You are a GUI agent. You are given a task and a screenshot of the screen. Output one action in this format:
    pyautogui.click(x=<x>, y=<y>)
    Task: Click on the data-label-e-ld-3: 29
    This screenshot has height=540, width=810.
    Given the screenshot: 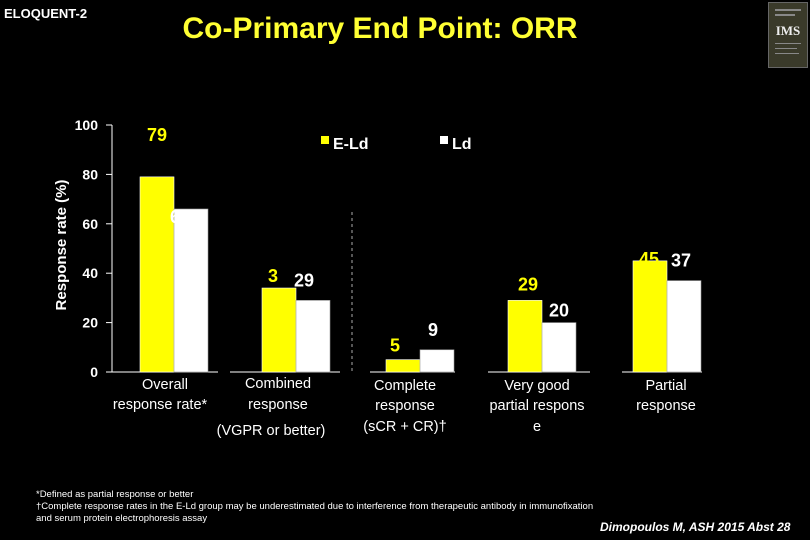 What is the action you would take?
    pyautogui.click(x=528, y=284)
    